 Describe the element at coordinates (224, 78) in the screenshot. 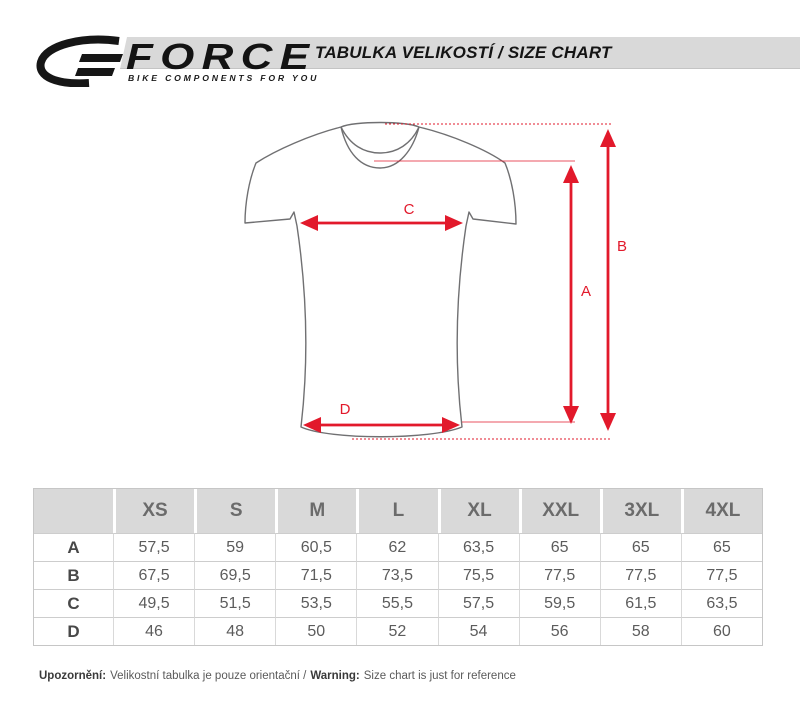

I see `brand-tagline: BIKE COMPONENTS FOR YOU` at that location.